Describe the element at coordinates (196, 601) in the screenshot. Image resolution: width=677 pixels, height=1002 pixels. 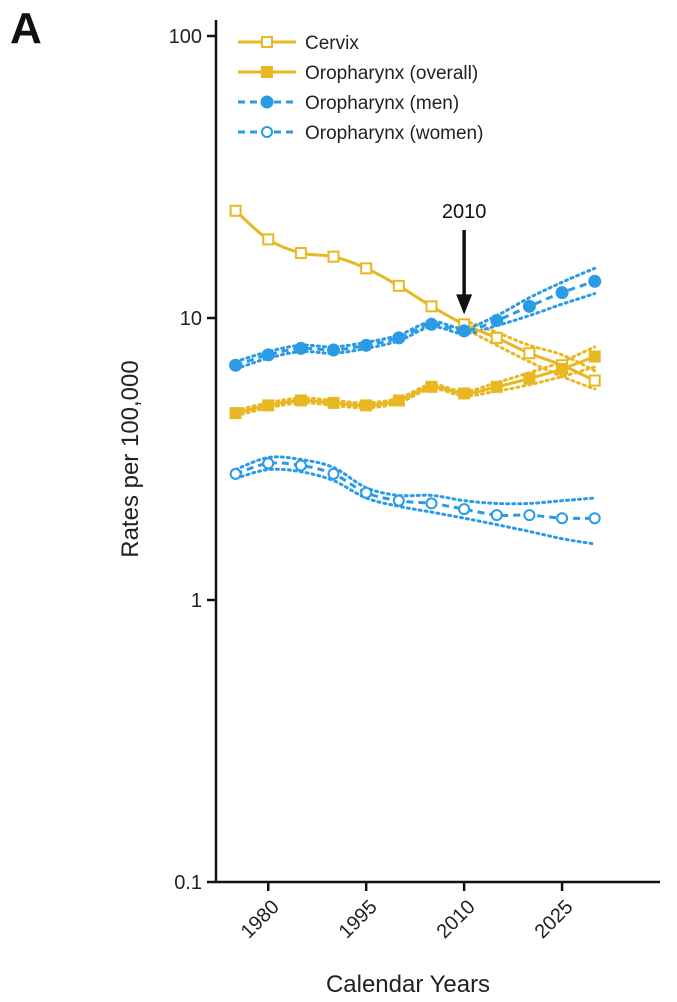
I see `y-tick-label: 1` at that location.